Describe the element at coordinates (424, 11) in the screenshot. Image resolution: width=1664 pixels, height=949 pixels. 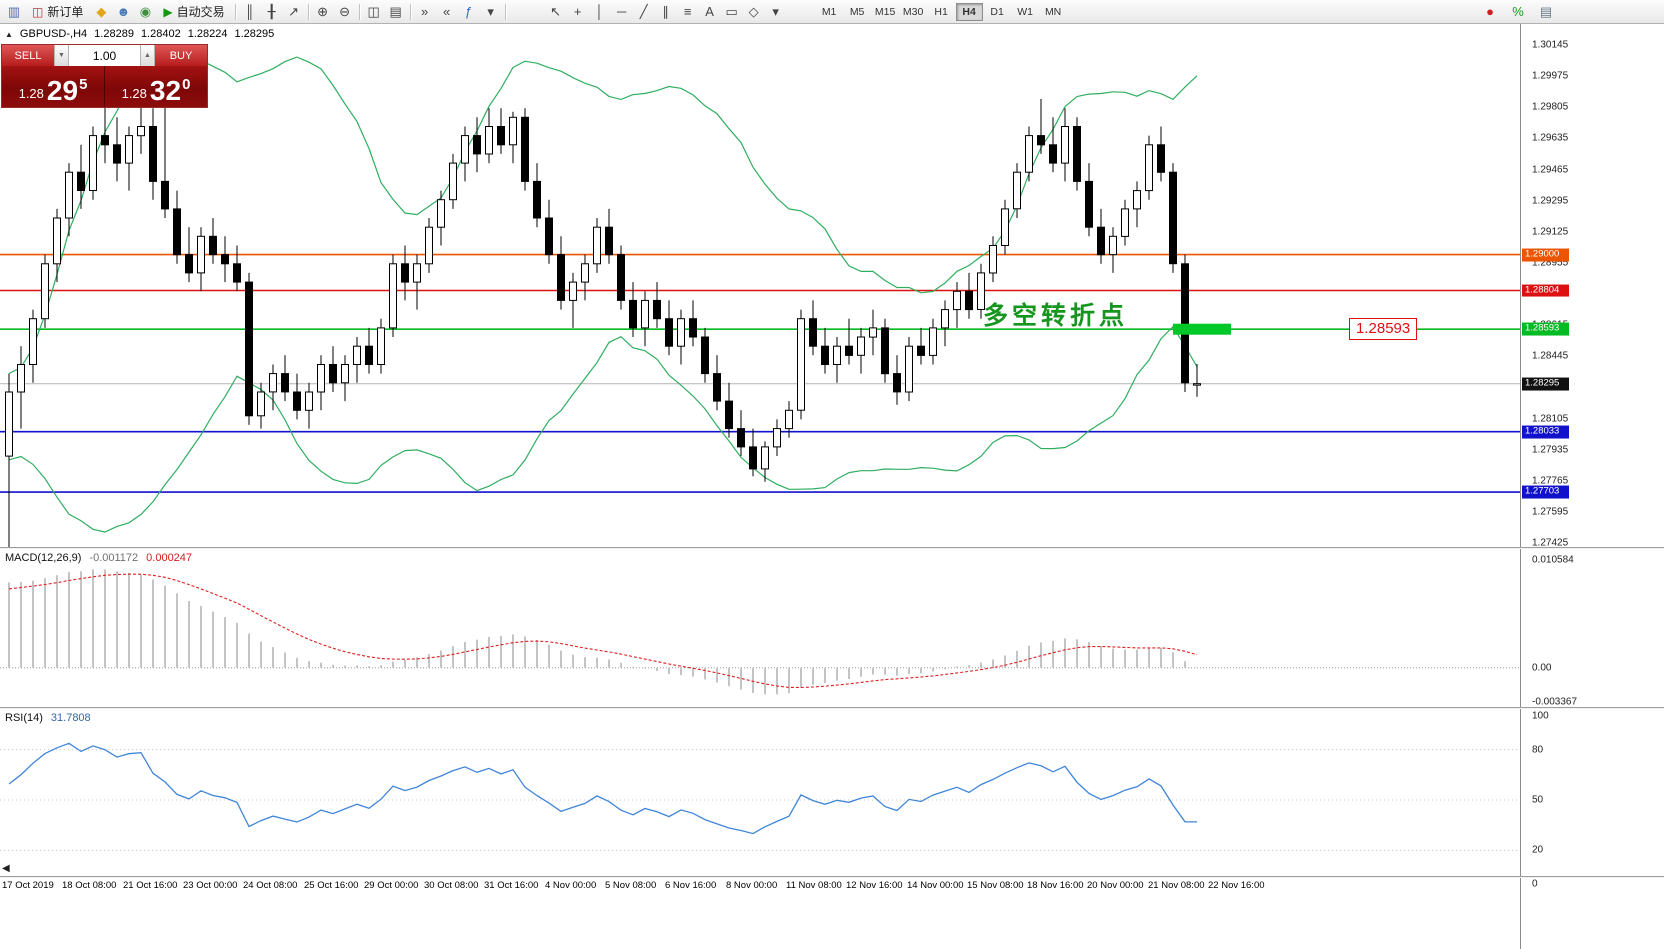
I see `auto-scroll-icon: »` at that location.